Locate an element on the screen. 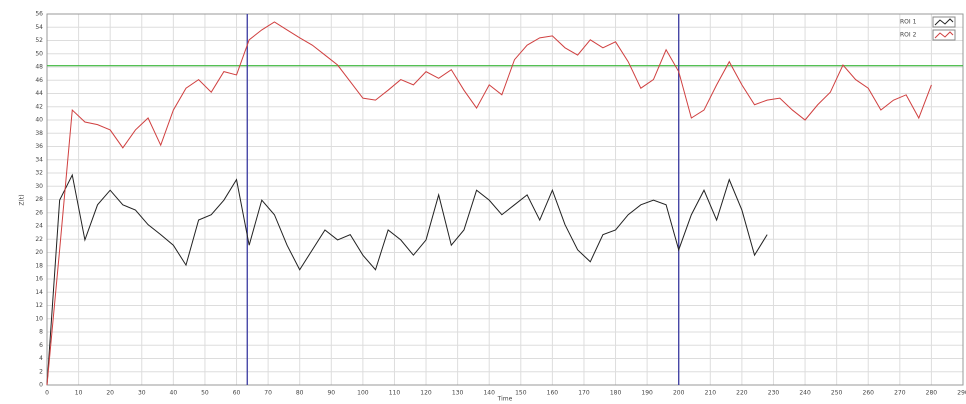 This screenshot has height=404, width=966. x-tick-label: 20 is located at coordinates (110, 393).